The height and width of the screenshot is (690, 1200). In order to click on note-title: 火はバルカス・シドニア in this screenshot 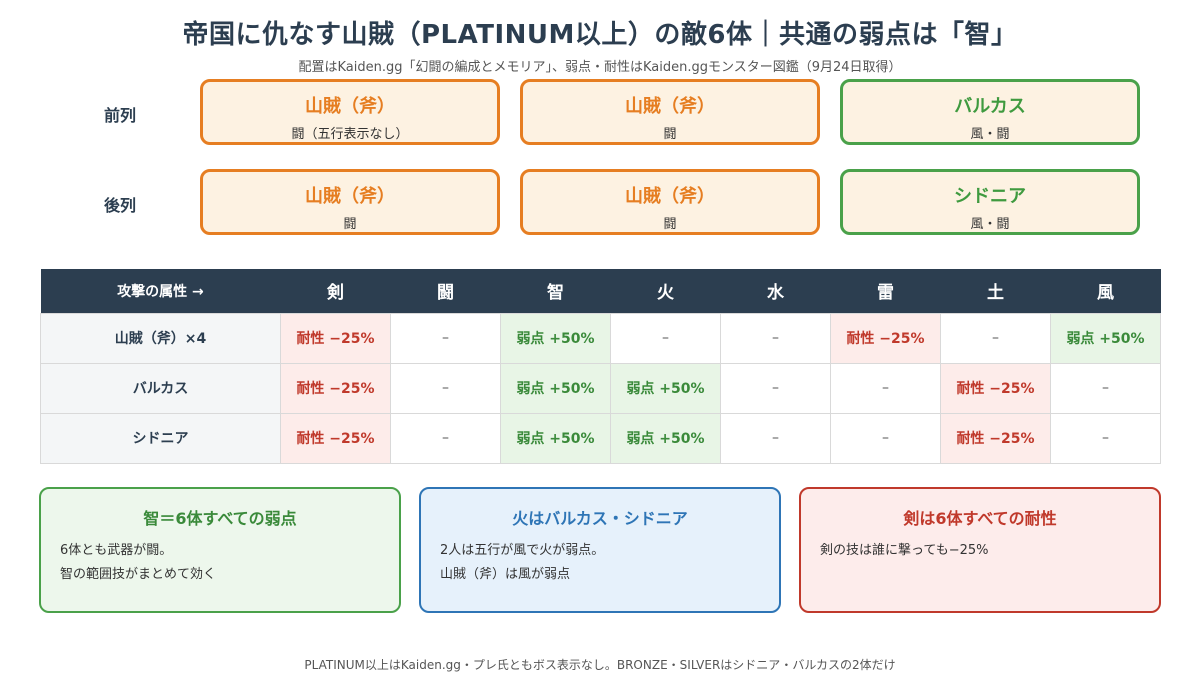, I will do `click(600, 518)`.